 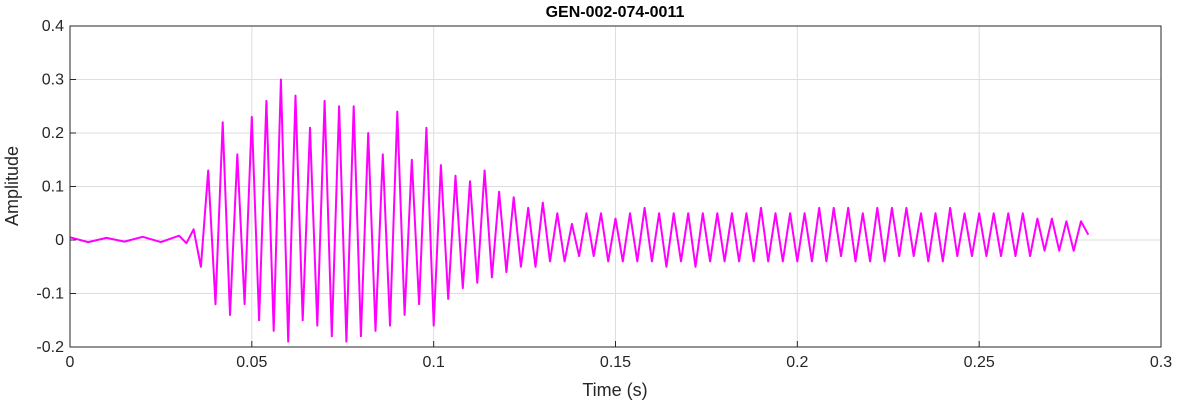 What do you see at coordinates (251, 362) in the screenshot?
I see `x-tick-label: 0.05` at bounding box center [251, 362].